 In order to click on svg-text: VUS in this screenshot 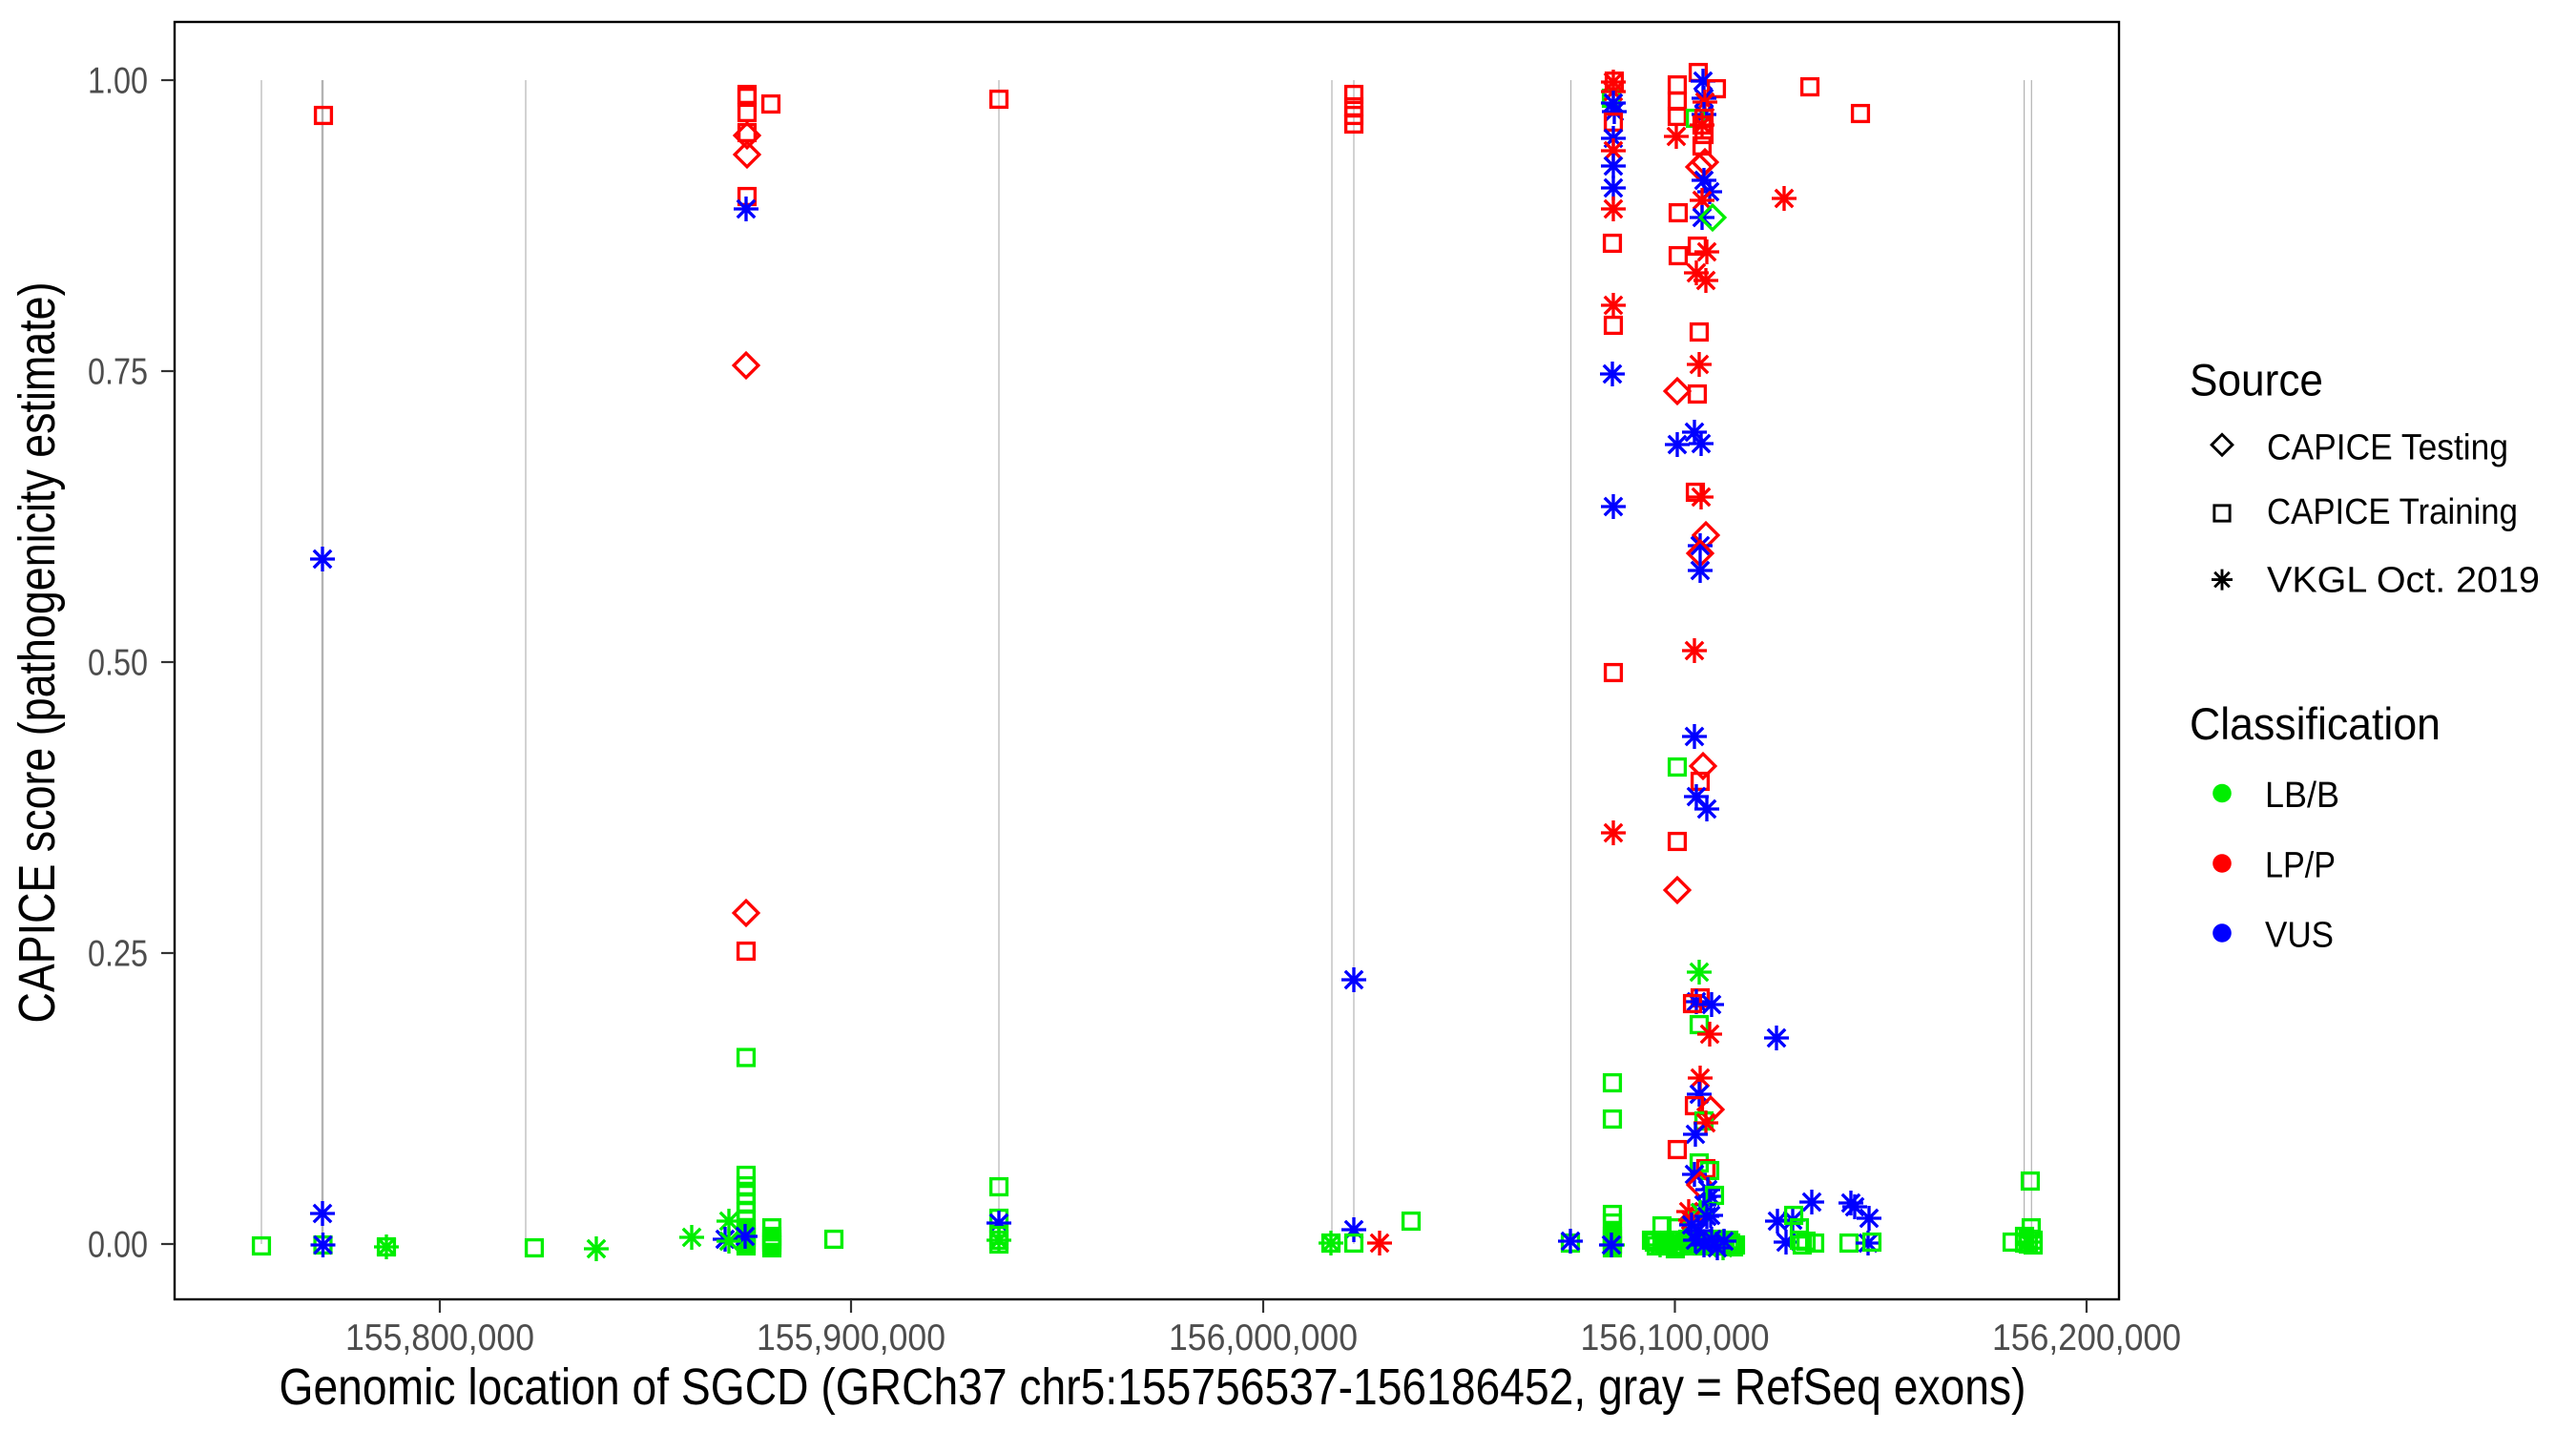, I will do `click(2299, 936)`.